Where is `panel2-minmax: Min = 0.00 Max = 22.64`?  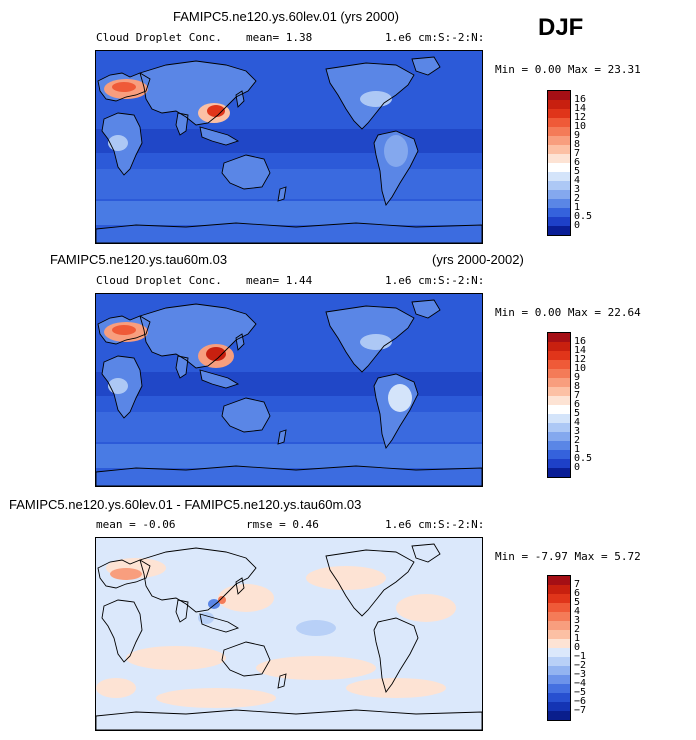 panel2-minmax: Min = 0.00 Max = 22.64 is located at coordinates (568, 312).